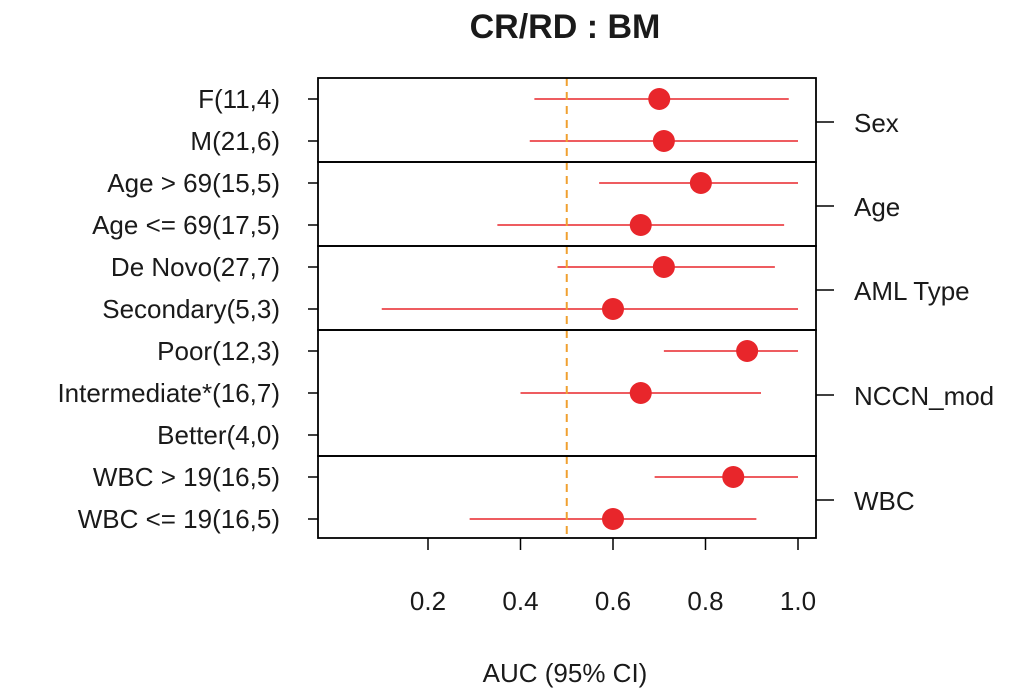 This screenshot has height=690, width=1026. What do you see at coordinates (613, 601) in the screenshot?
I see `x-tick-label: 0.6` at bounding box center [613, 601].